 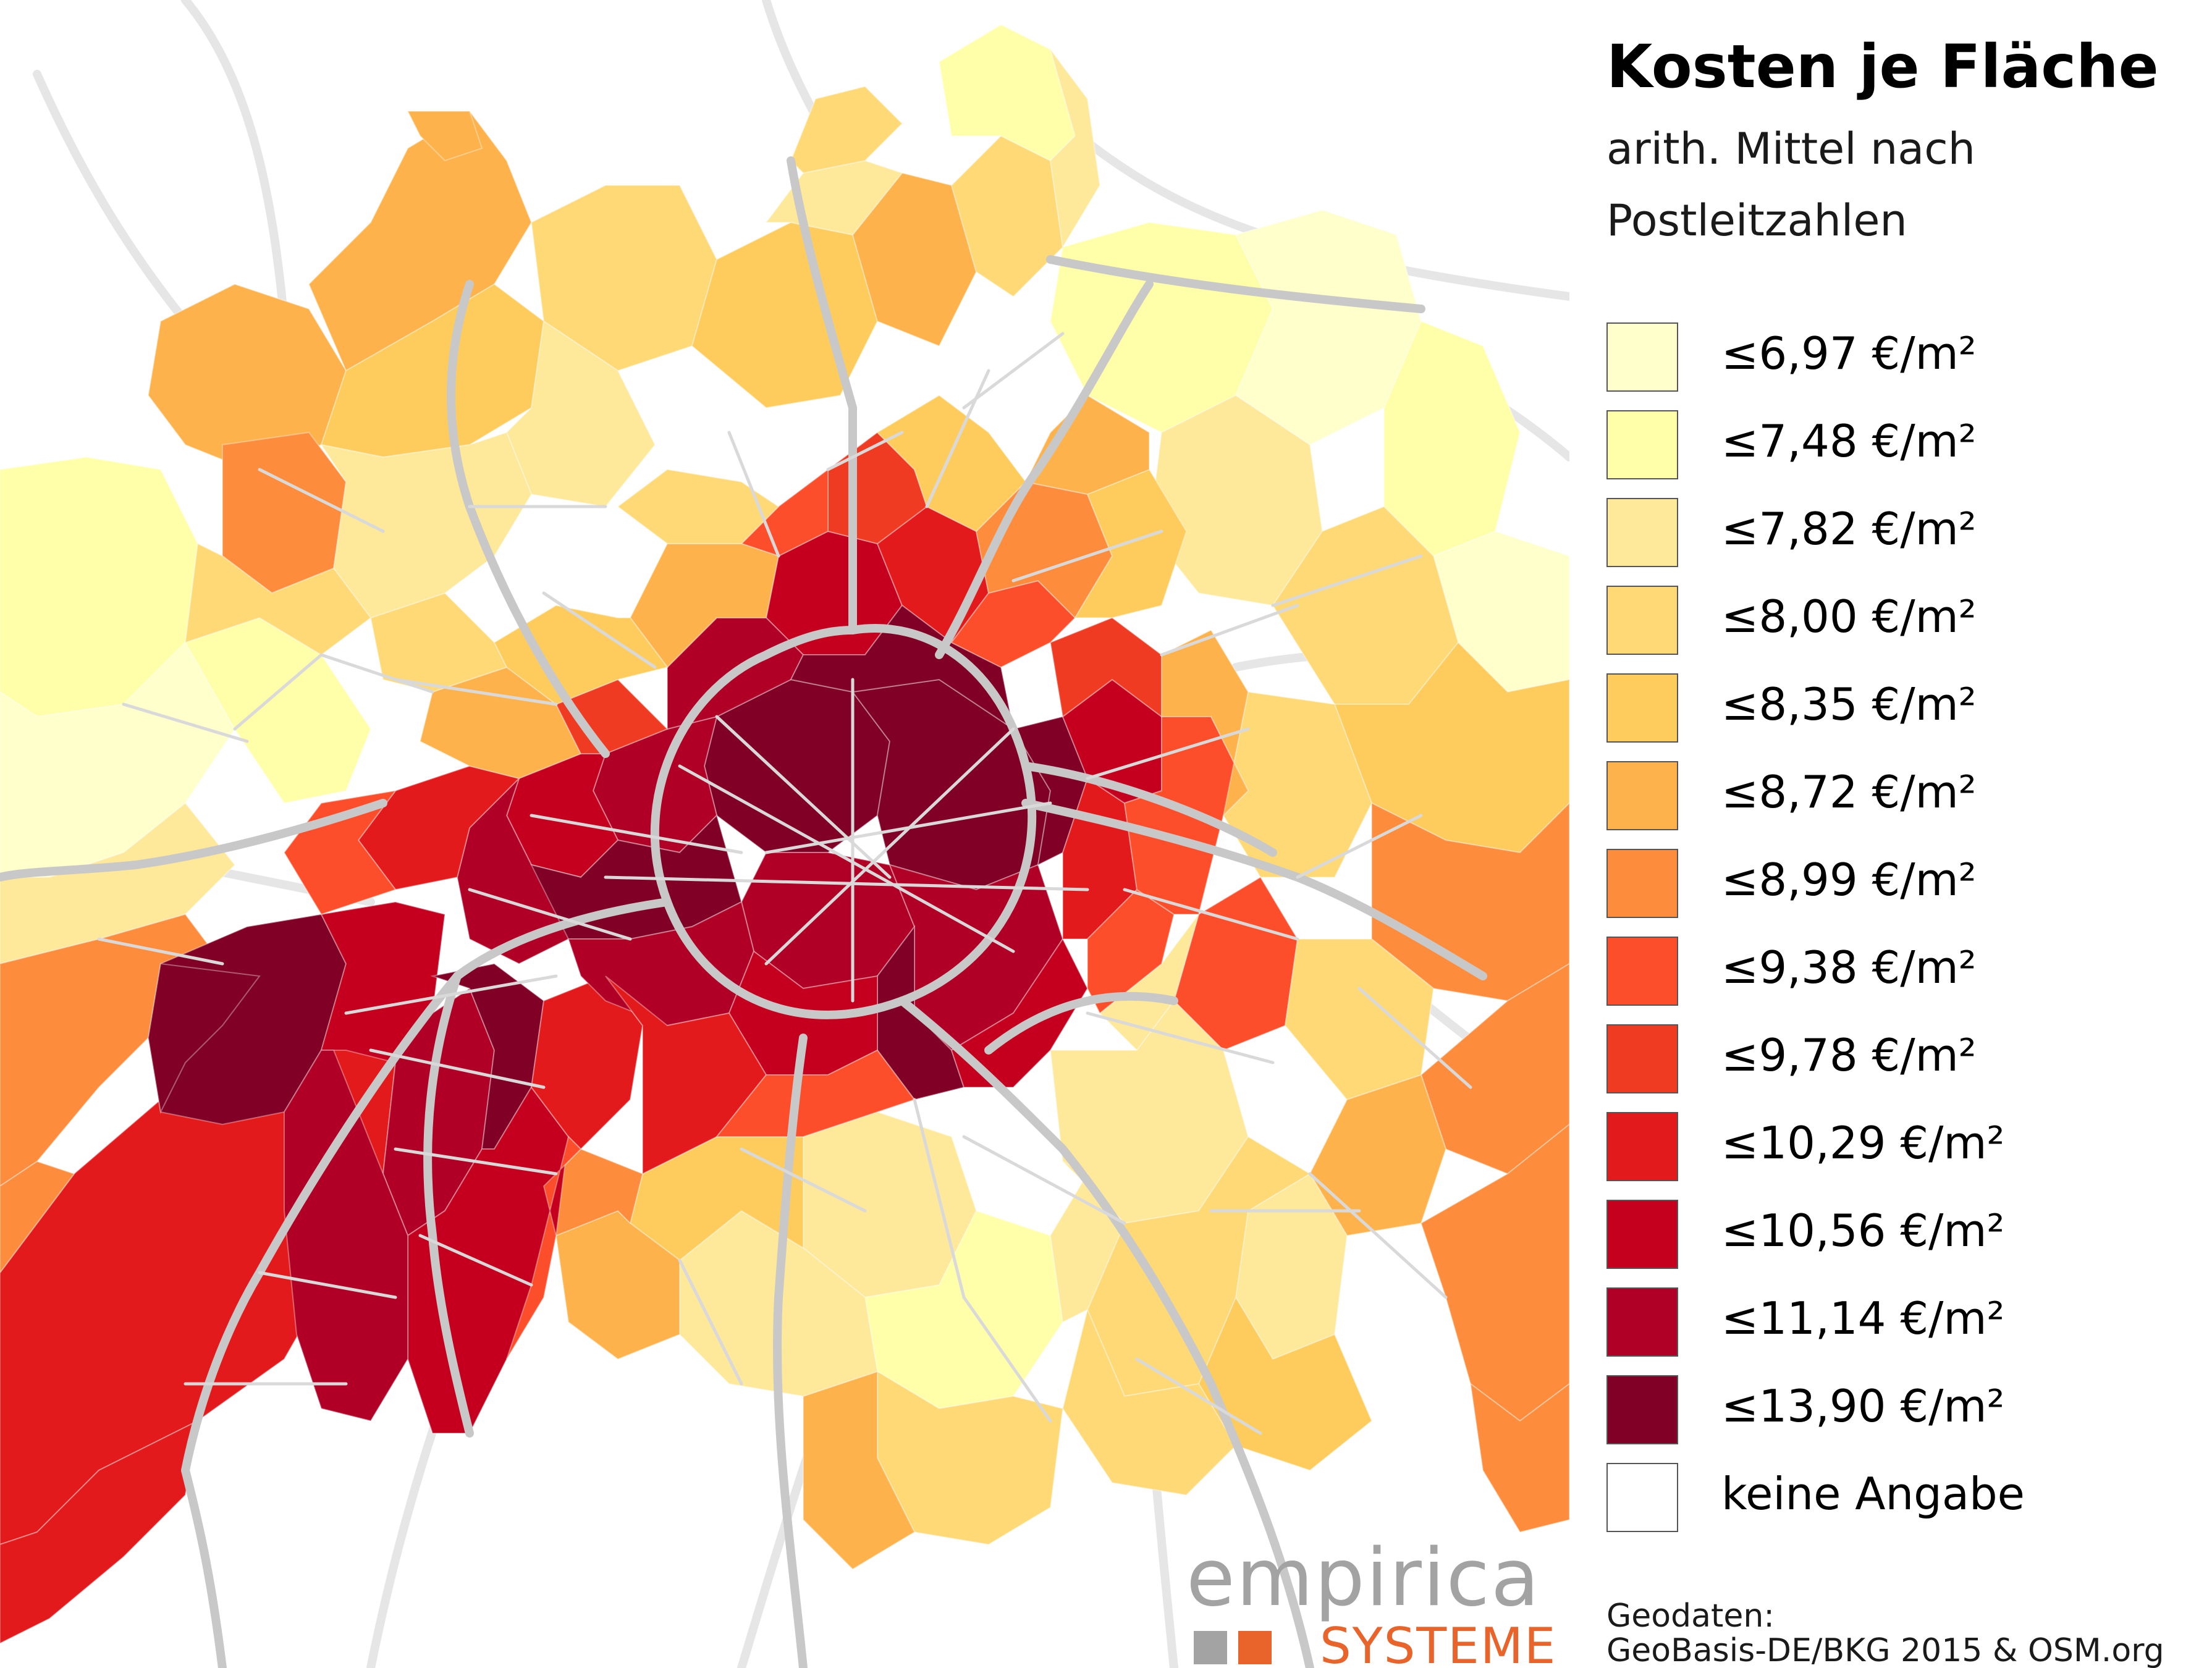 I want to click on source-line1: Geodaten:, so click(x=1690, y=1616).